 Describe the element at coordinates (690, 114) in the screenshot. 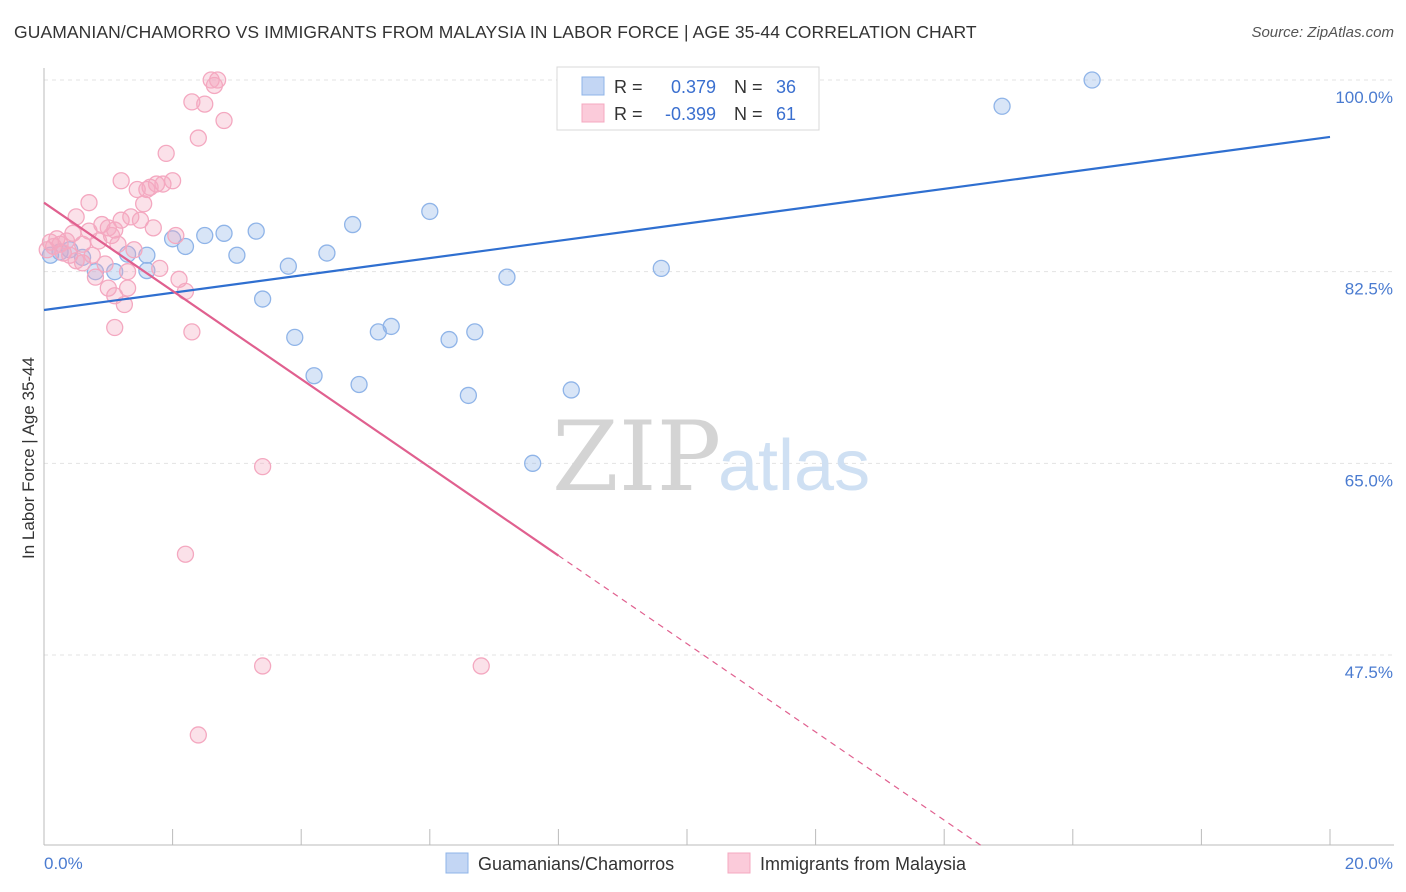

I see `legend-r-value-2: -0.399` at that location.